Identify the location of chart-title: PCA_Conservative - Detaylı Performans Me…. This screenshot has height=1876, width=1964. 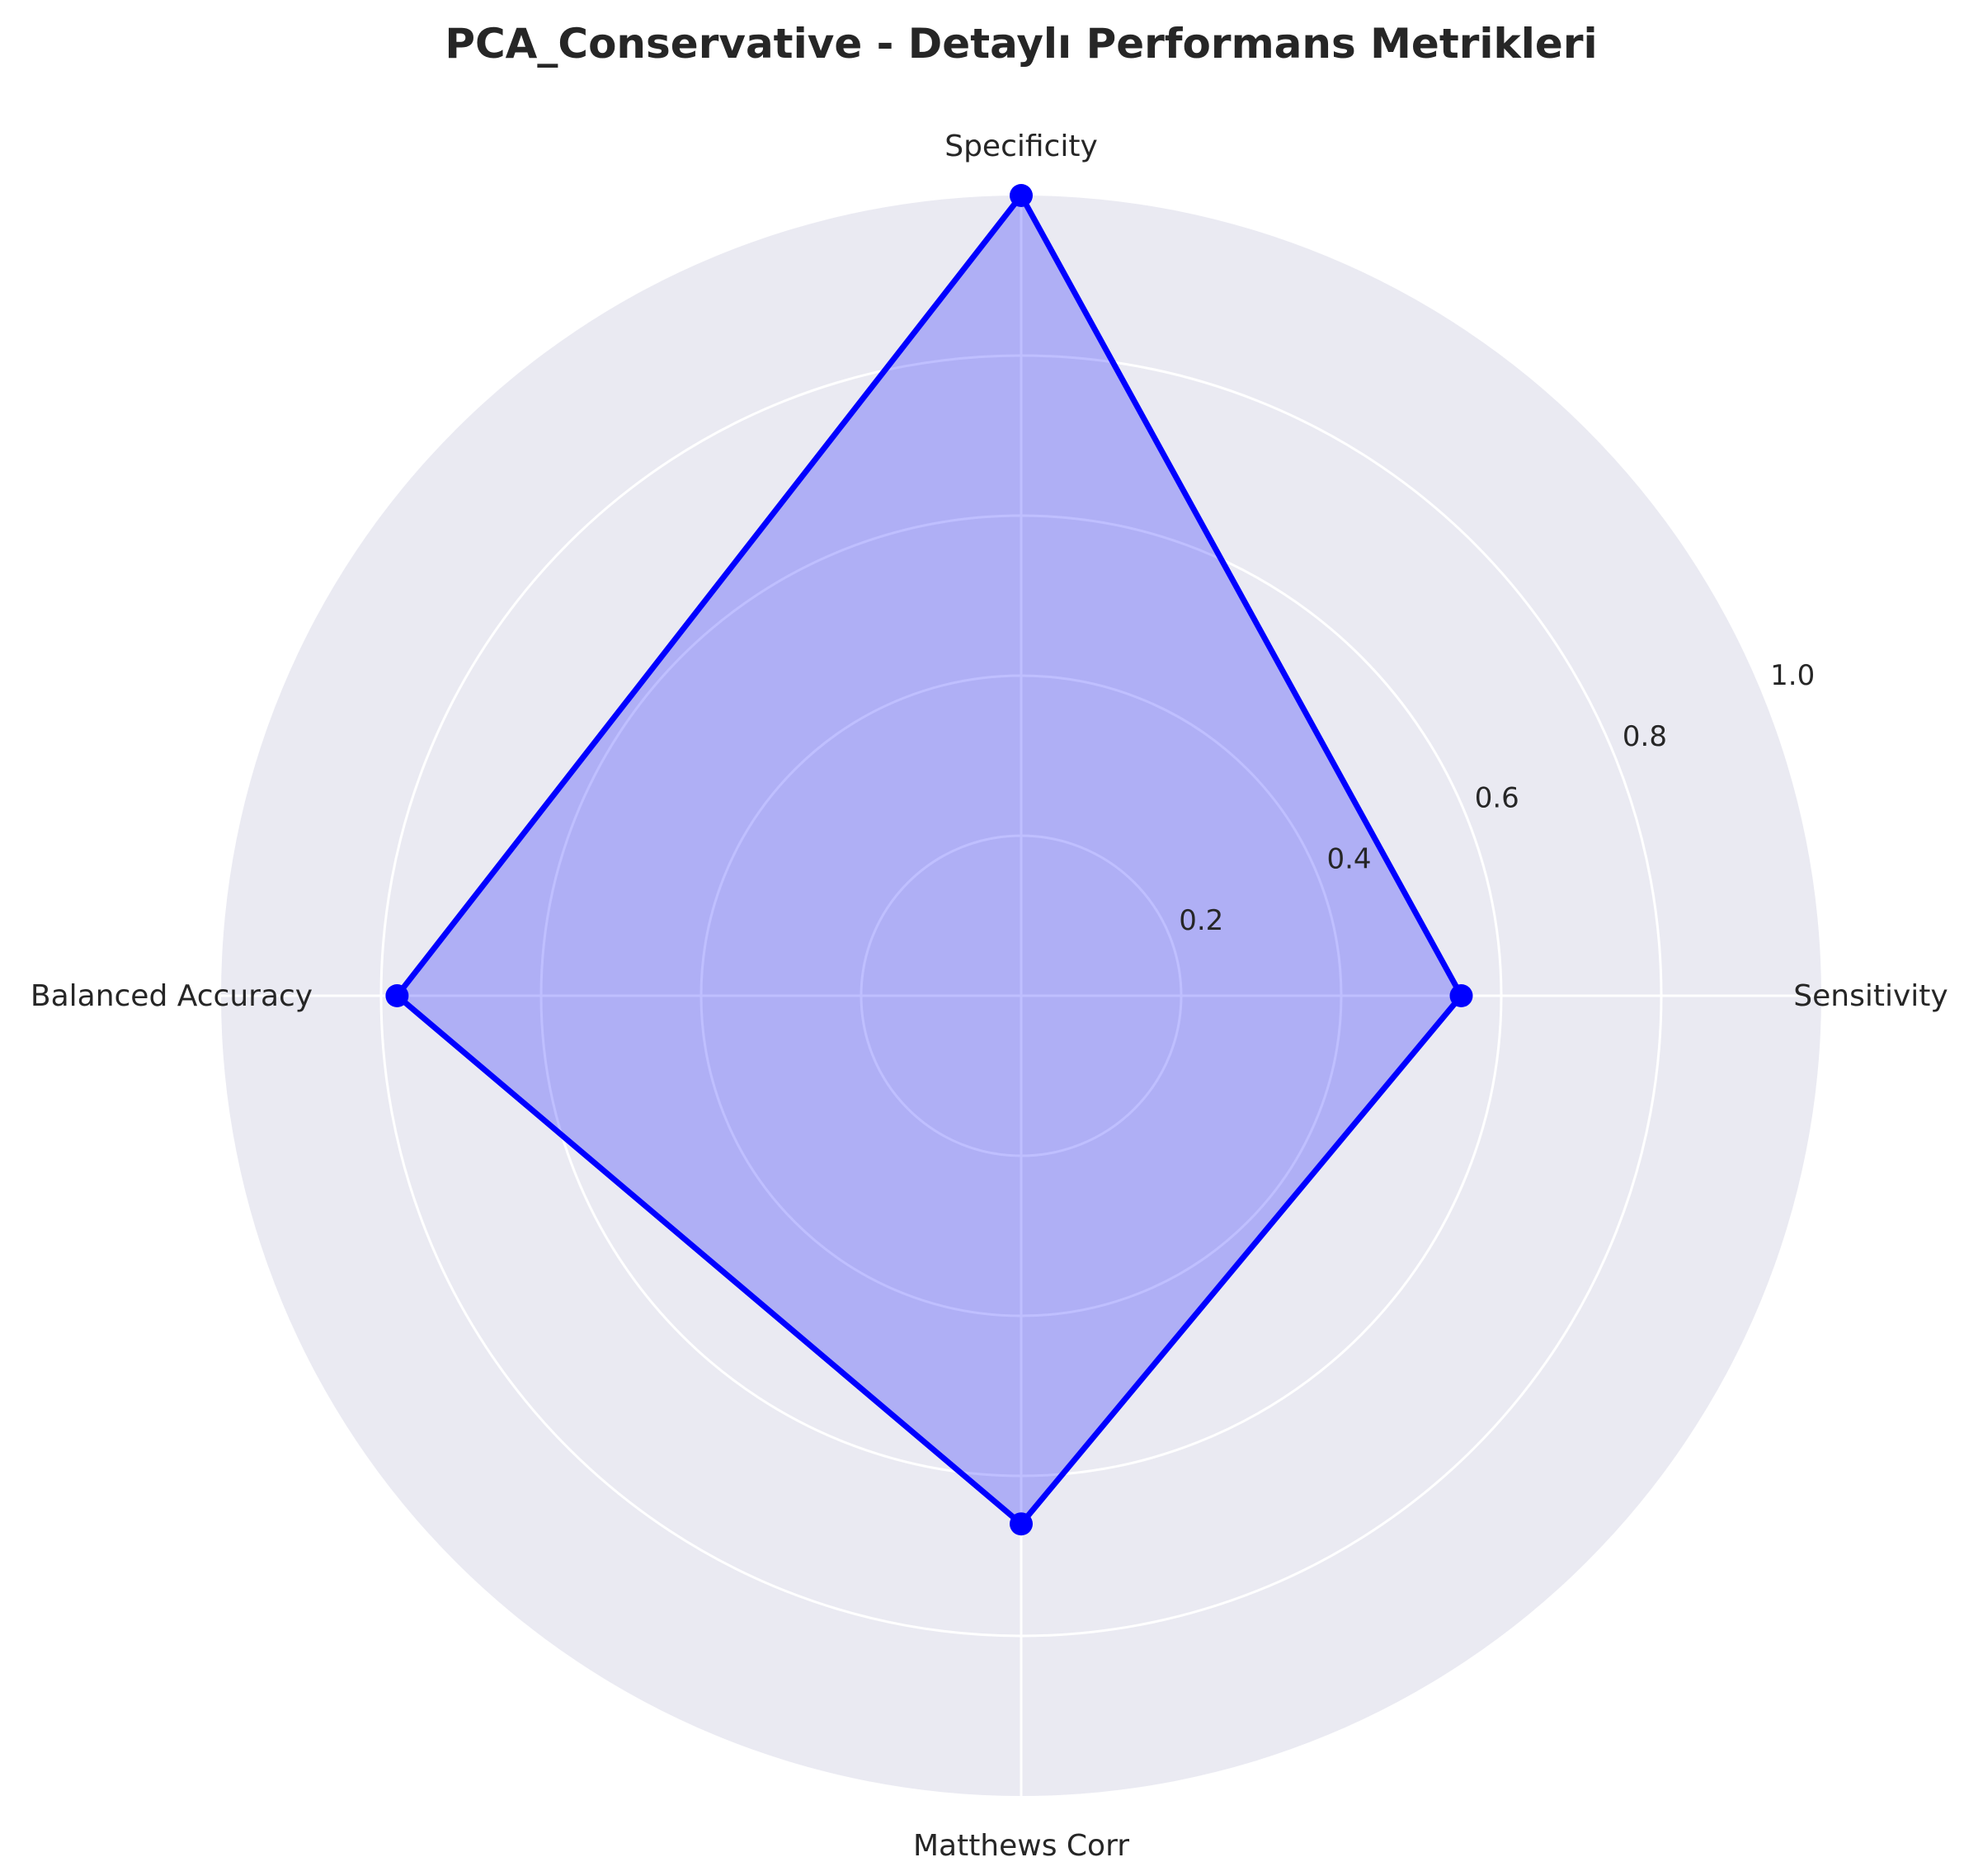
(1021, 44).